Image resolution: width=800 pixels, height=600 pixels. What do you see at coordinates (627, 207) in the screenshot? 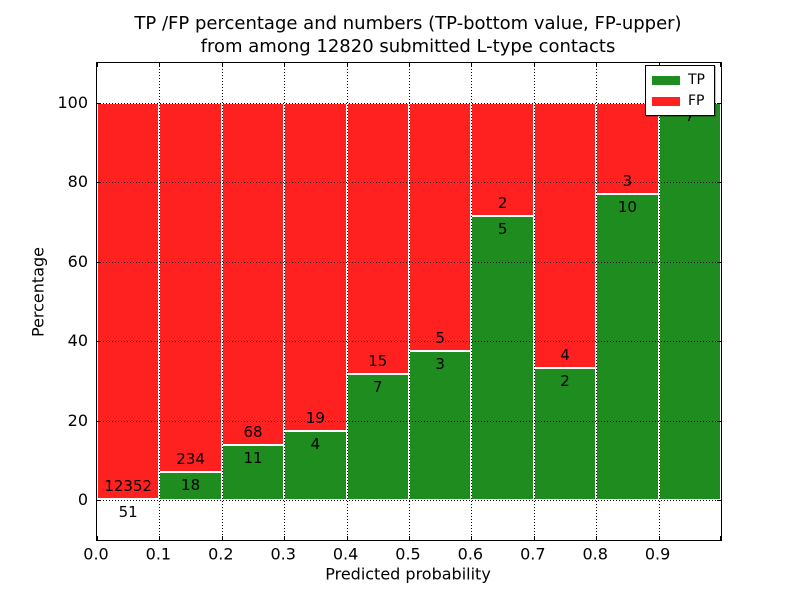
I see `tp-count-label: 10` at bounding box center [627, 207].